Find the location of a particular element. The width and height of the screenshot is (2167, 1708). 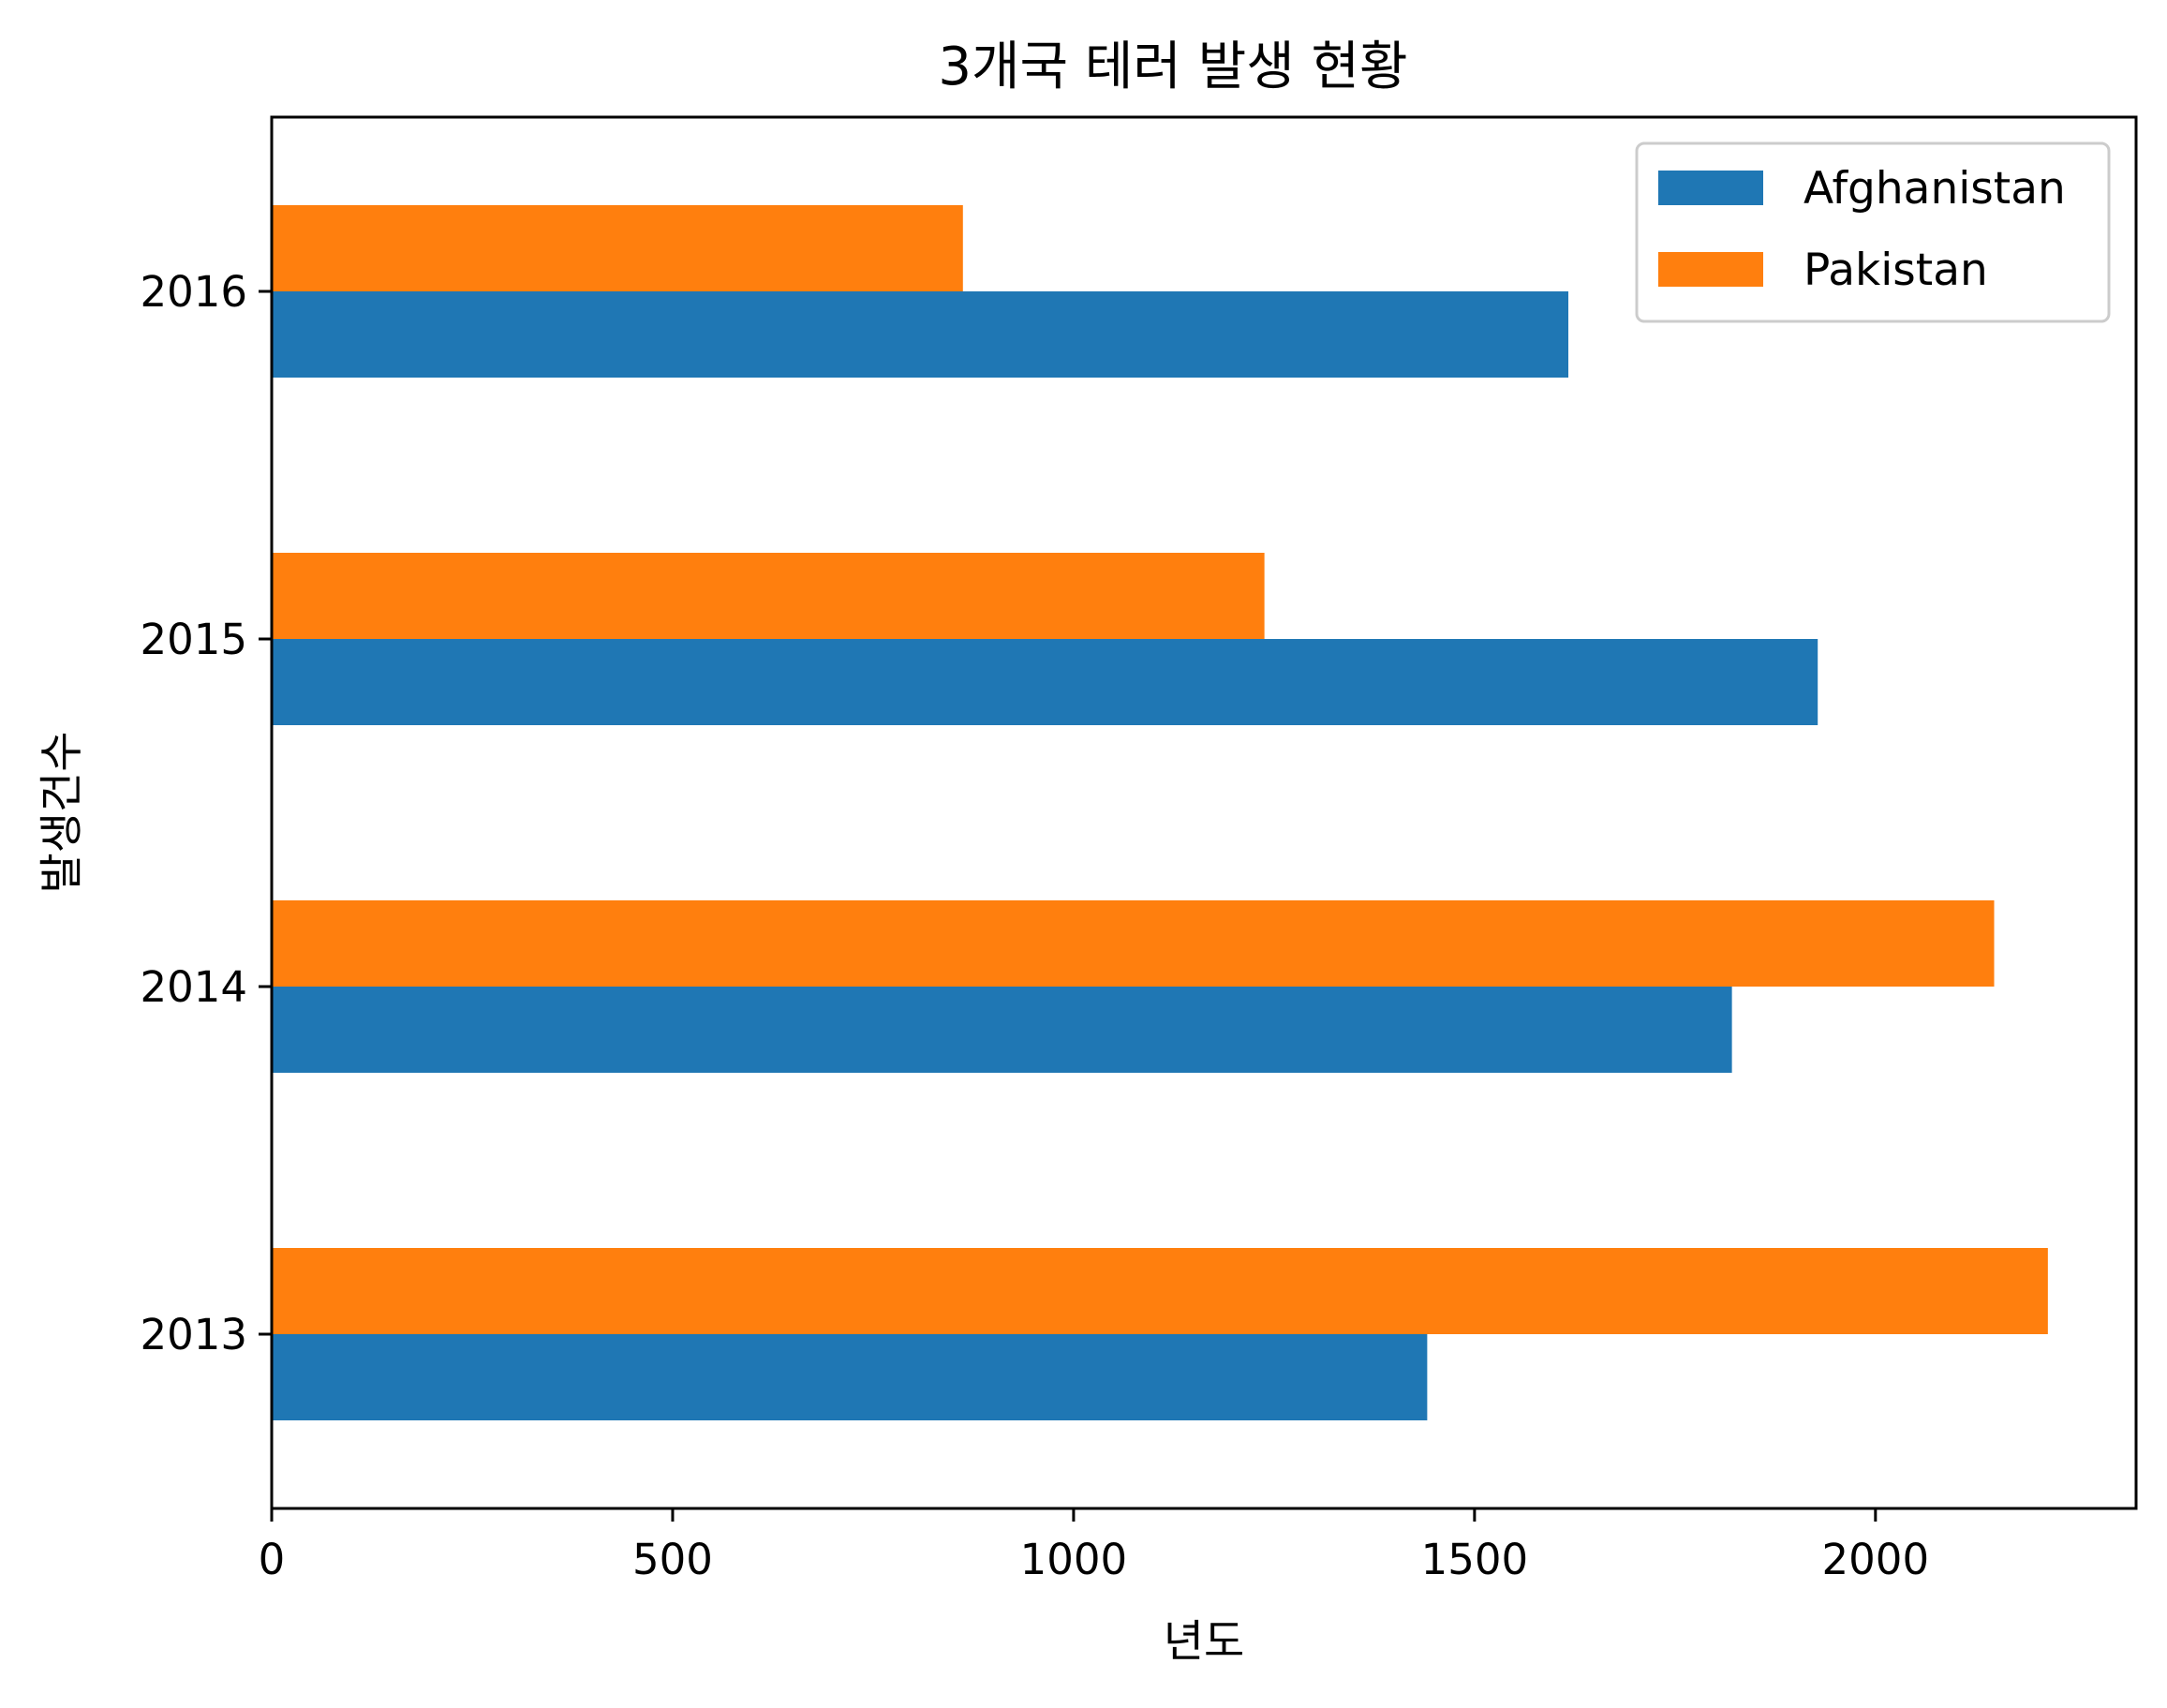

bar-pakistan-2013 is located at coordinates (1160, 1291).